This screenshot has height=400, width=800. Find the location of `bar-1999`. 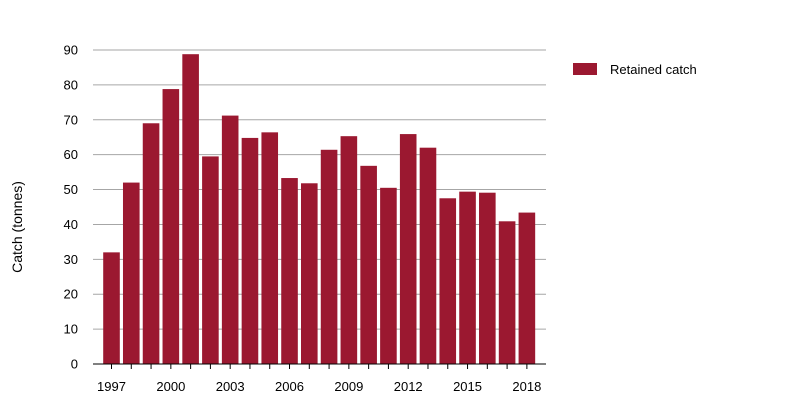

bar-1999 is located at coordinates (151, 244).